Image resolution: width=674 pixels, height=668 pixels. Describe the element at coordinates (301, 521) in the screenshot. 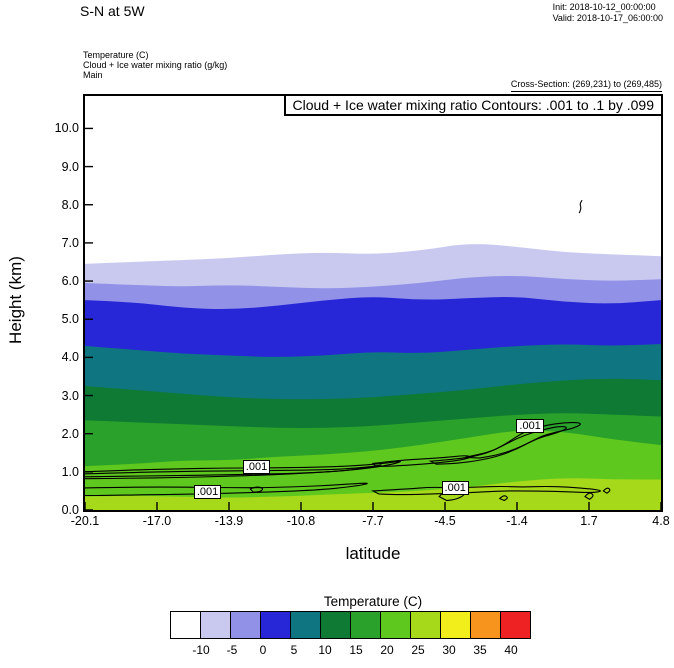

I see `x-tick-label: -10.8` at that location.